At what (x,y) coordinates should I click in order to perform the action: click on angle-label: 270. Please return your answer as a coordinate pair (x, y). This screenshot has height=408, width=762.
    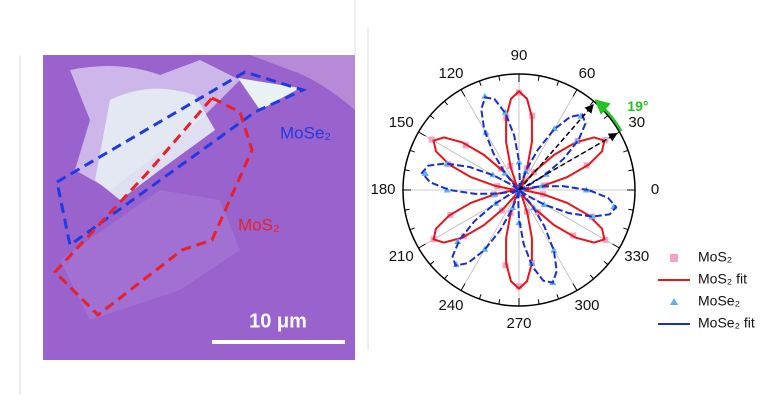
    Looking at the image, I should click on (518, 323).